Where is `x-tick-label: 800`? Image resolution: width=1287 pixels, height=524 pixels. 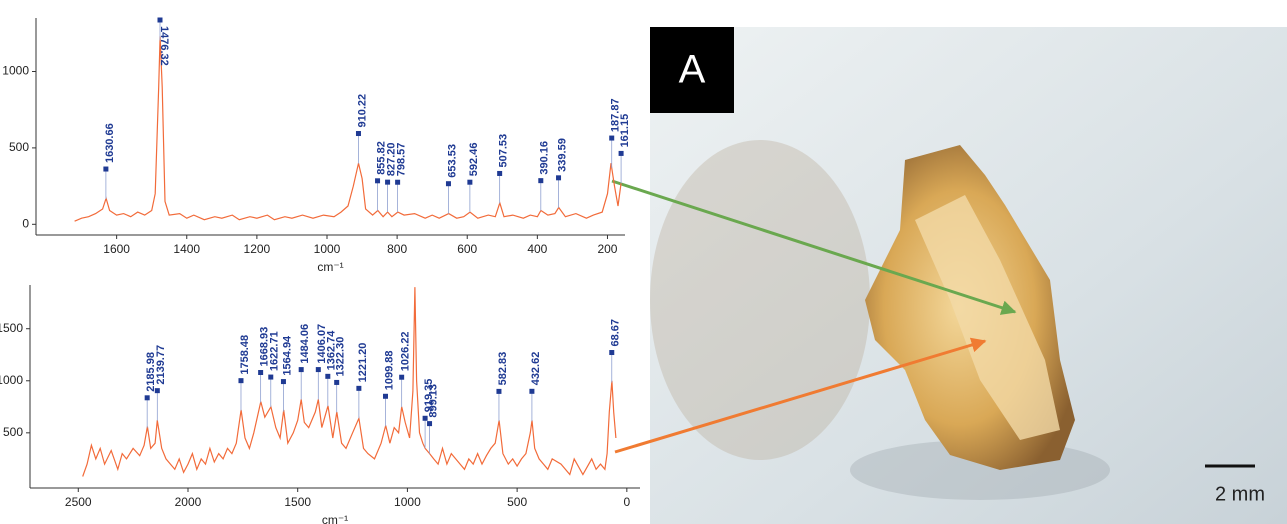
x-tick-label: 800 is located at coordinates (397, 249).